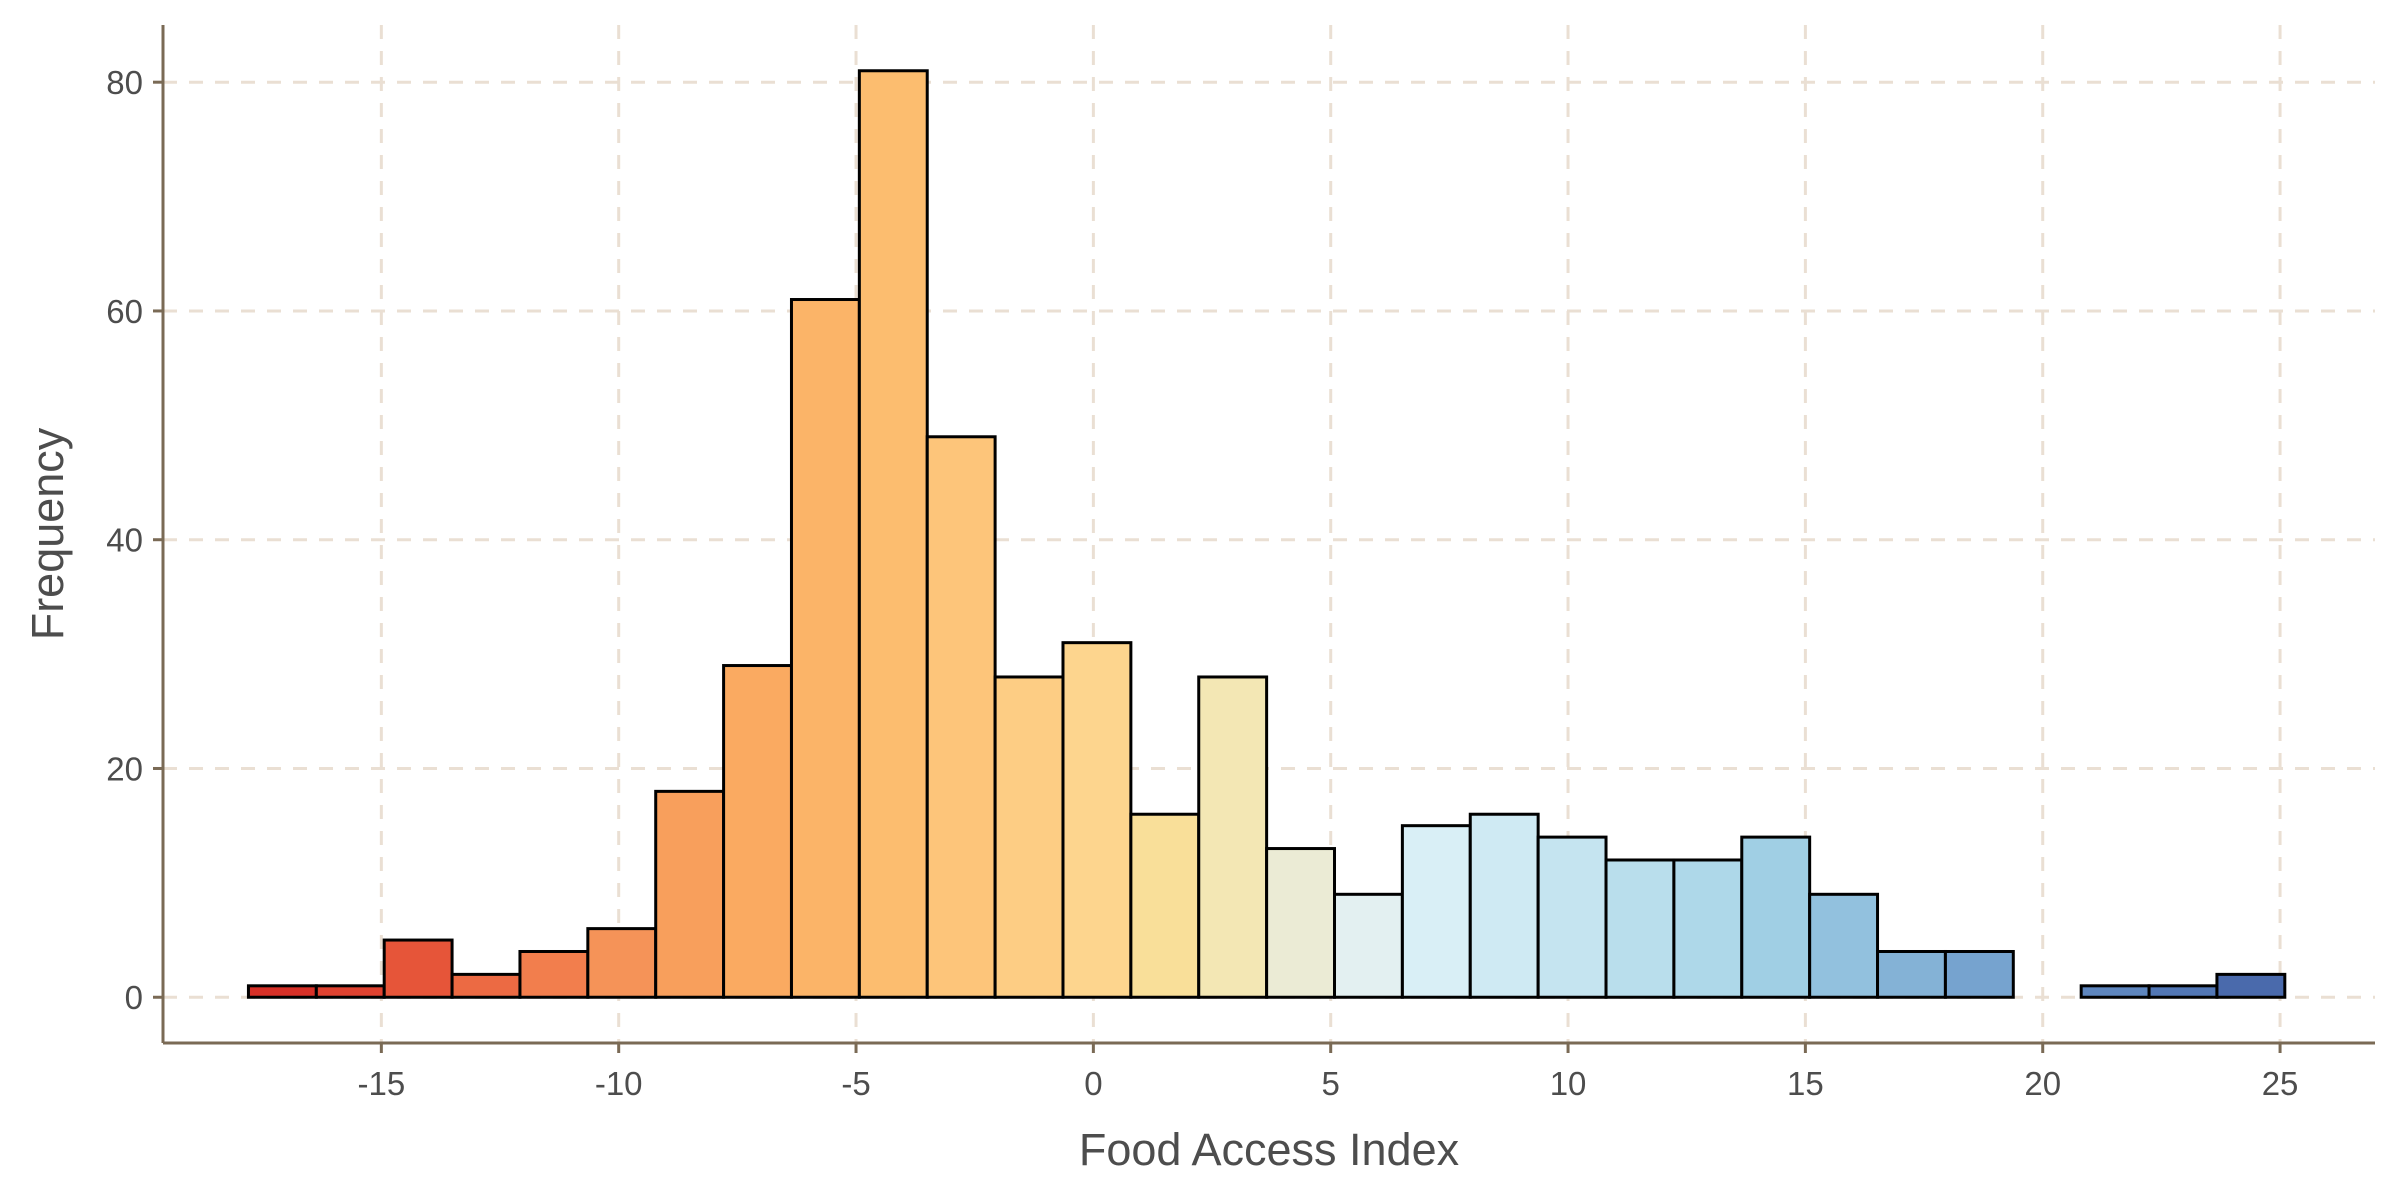 The image size is (2400, 1200). What do you see at coordinates (1568, 1083) in the screenshot?
I see `x-tick-label: 10` at bounding box center [1568, 1083].